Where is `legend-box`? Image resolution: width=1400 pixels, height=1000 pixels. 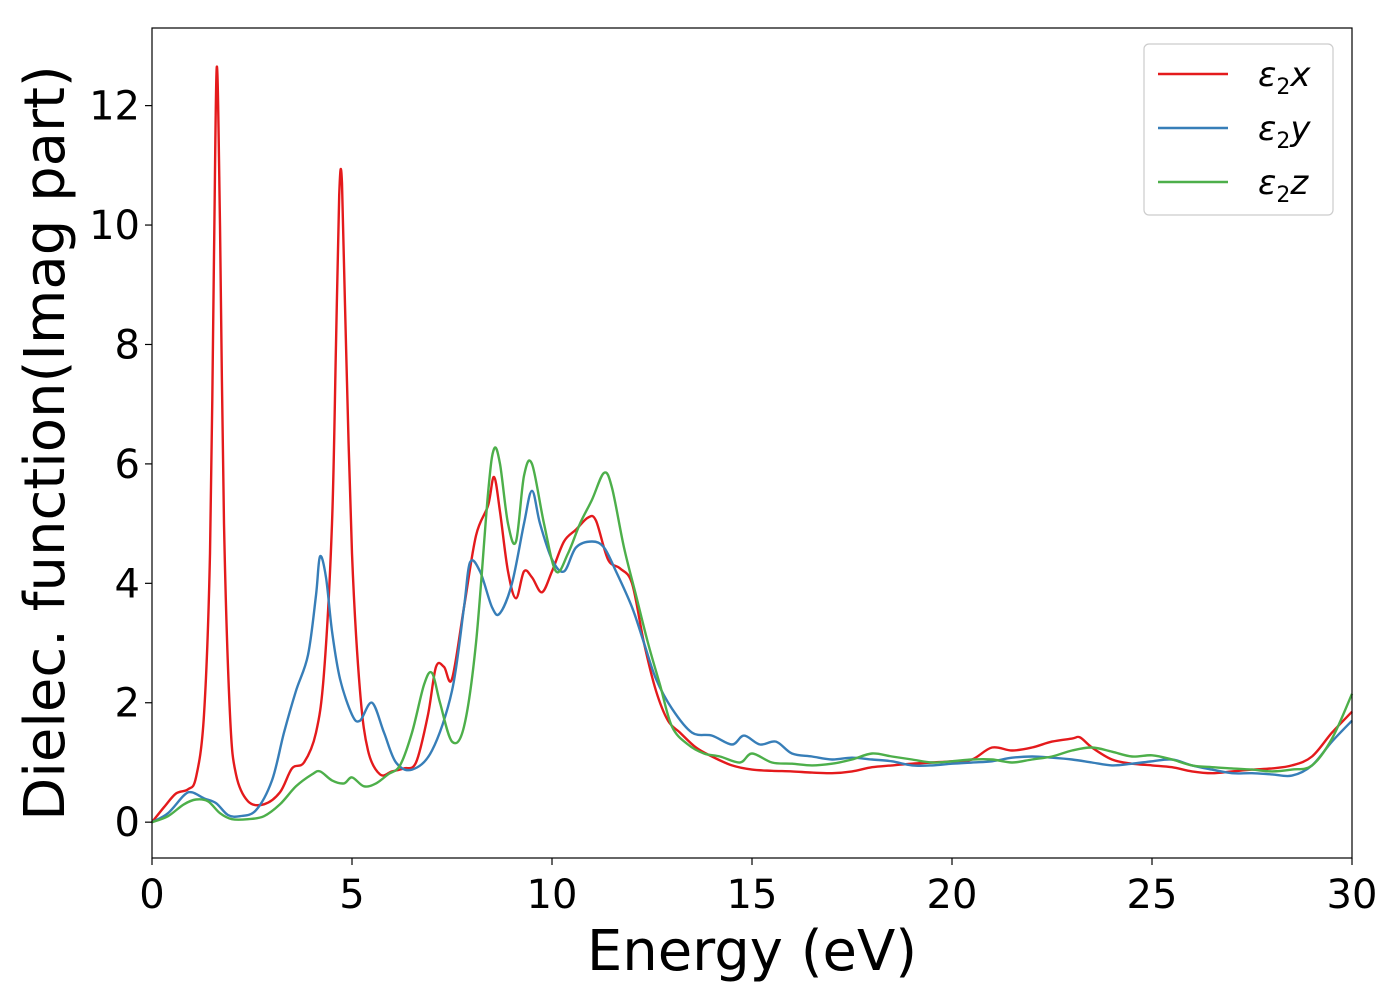
legend-box is located at coordinates (1238, 129).